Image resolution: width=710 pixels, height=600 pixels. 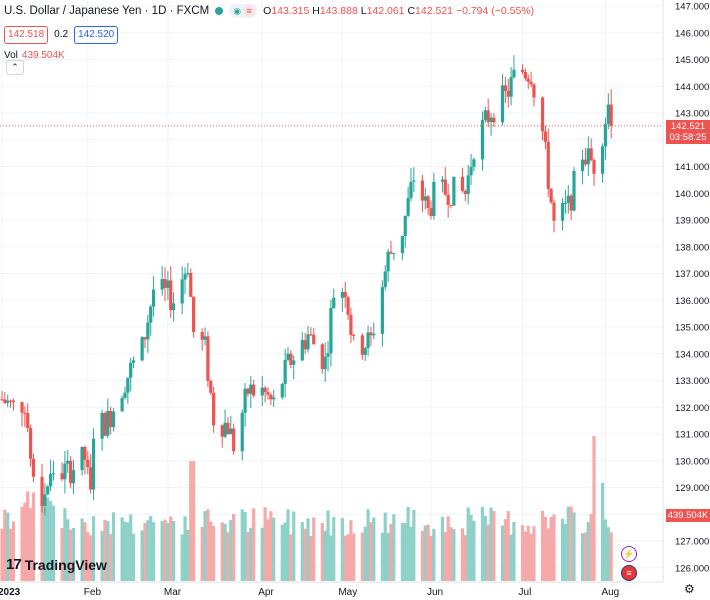 I want to click on eye-icon: ◉, so click(x=237, y=11).